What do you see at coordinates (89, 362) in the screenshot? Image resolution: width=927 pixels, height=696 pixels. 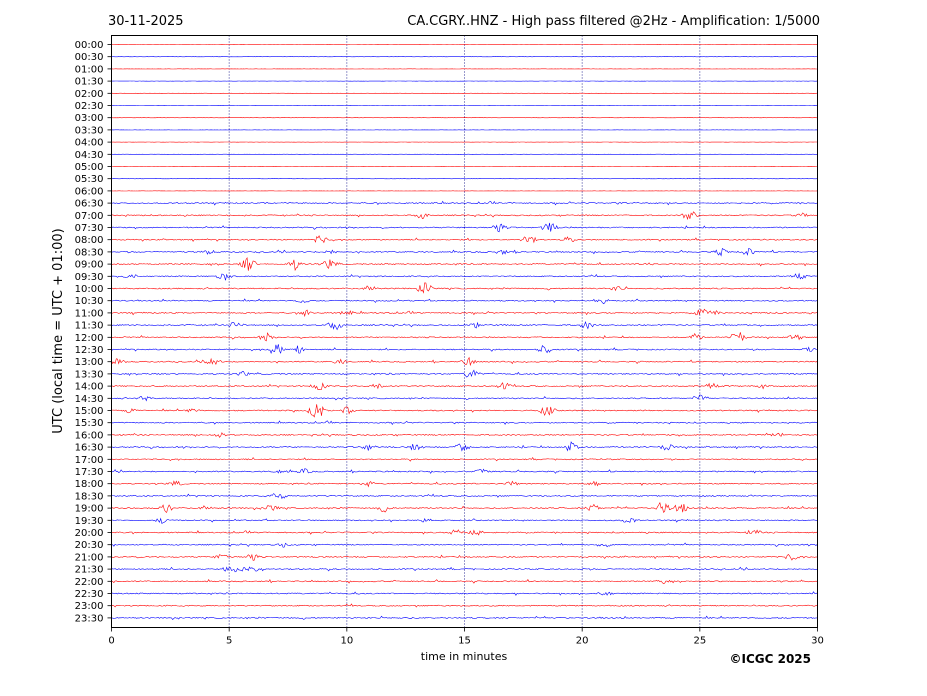 I see `y-tick-label: 13:00` at bounding box center [89, 362].